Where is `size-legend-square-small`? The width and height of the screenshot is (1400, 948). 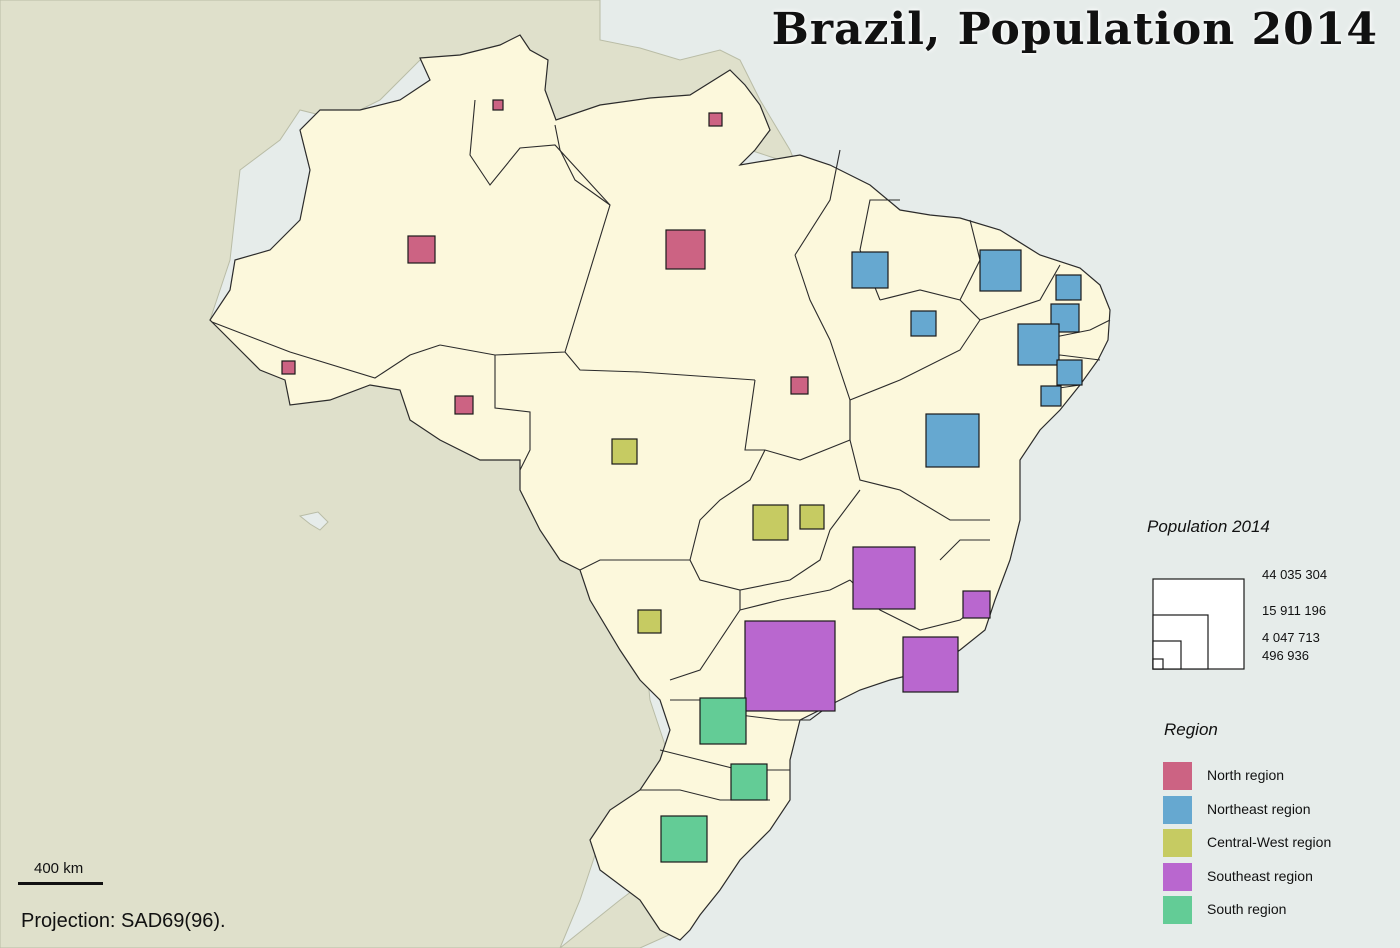
size-legend-square-small is located at coordinates (1158, 664).